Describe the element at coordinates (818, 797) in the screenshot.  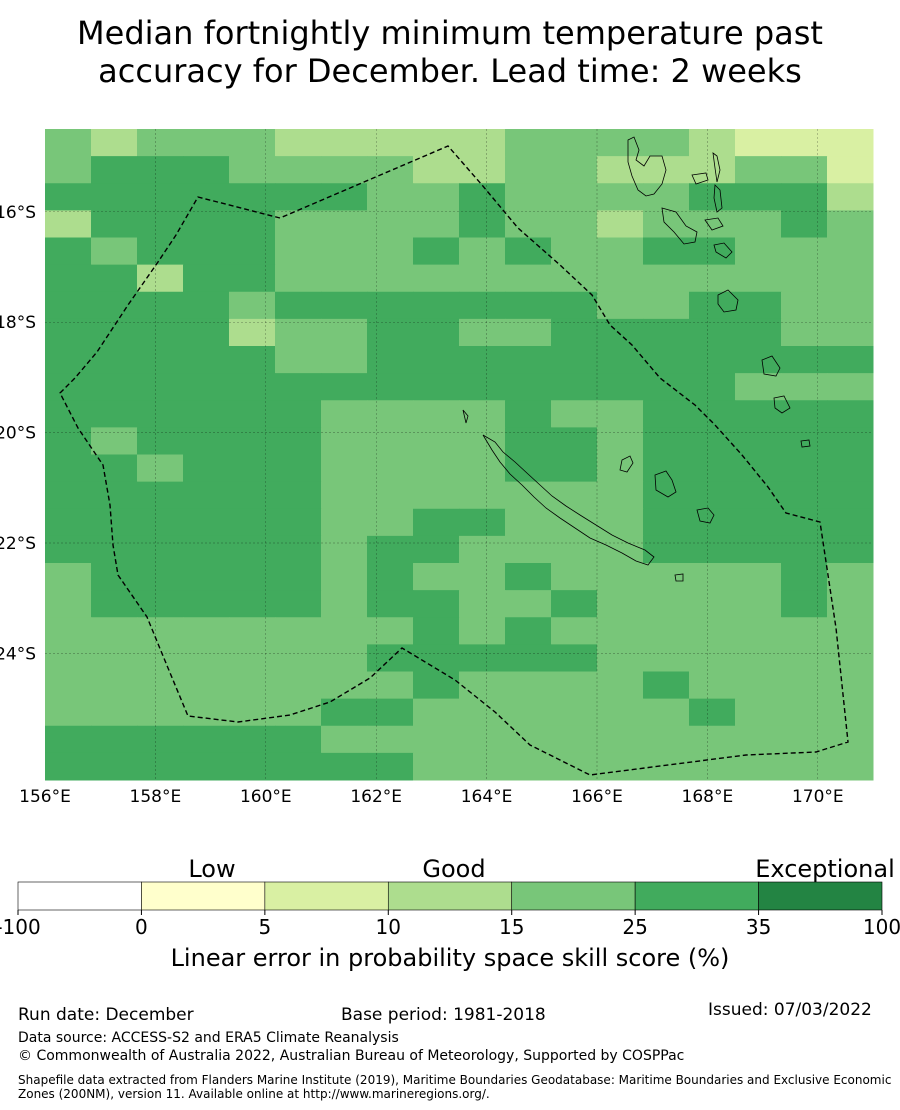
I see `x-tick-label: 170°E` at that location.